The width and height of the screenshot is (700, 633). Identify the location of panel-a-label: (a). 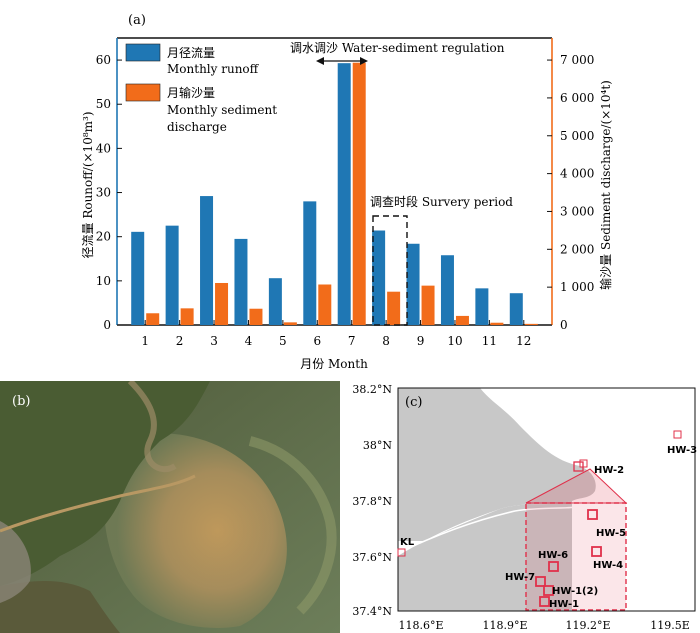
(137, 20).